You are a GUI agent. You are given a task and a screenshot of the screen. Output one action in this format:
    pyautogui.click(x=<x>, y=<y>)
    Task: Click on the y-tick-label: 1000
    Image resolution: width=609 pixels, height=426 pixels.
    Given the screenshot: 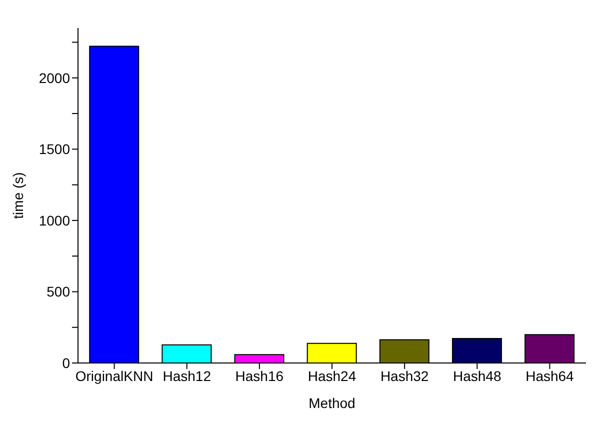 What is the action you would take?
    pyautogui.click(x=54, y=220)
    